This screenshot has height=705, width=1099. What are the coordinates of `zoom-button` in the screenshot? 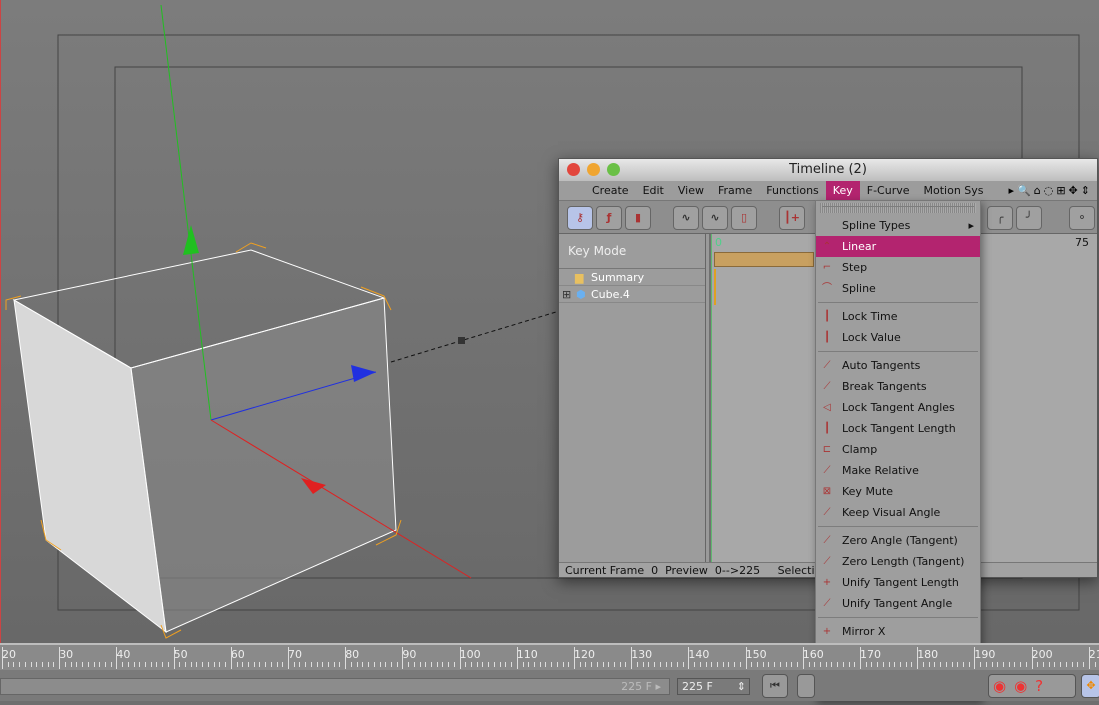 It's located at (613, 169).